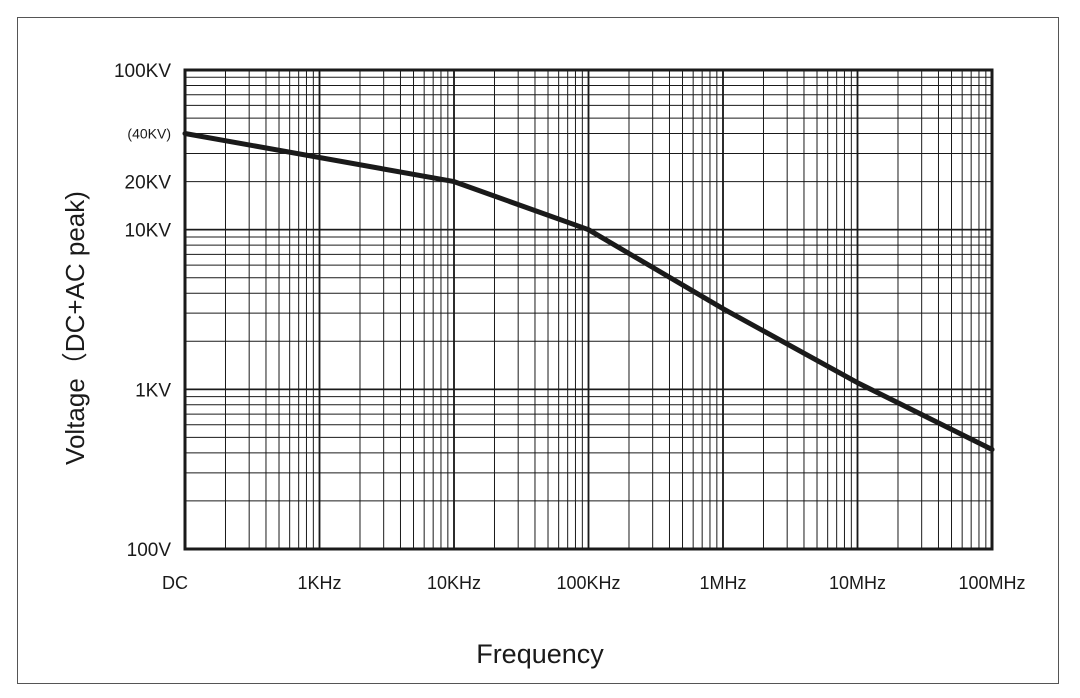 This screenshot has width=1080, height=698. What do you see at coordinates (454, 583) in the screenshot?
I see `x-tick-label: 10KHz` at bounding box center [454, 583].